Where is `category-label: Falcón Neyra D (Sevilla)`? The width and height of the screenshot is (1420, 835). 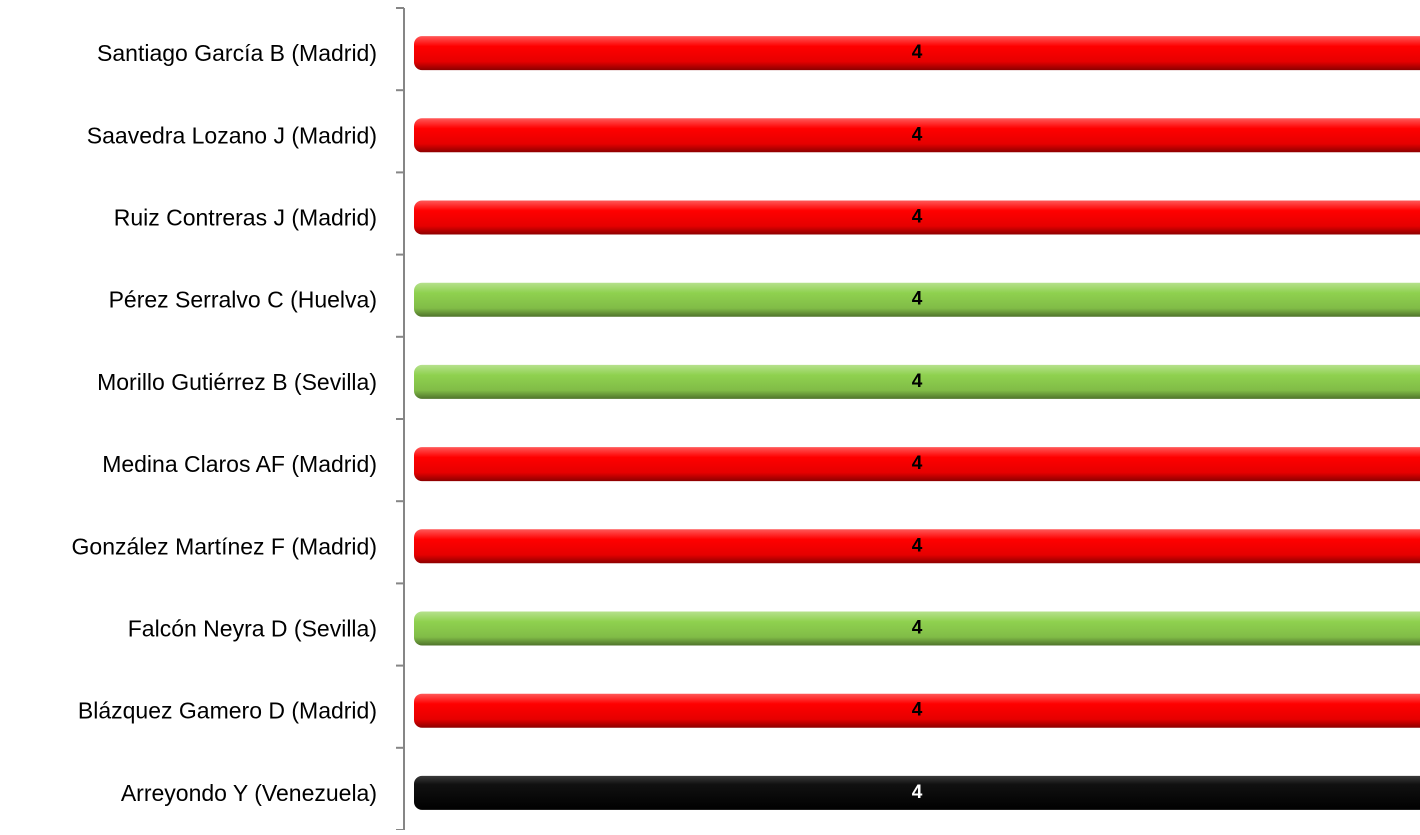
category-label: Falcón Neyra D (Sevilla) is located at coordinates (252, 629).